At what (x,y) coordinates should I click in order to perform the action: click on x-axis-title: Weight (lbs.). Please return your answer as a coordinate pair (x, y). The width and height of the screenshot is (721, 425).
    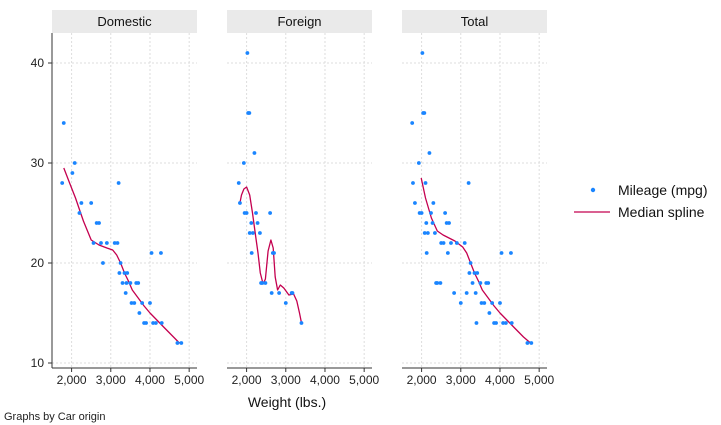
    Looking at the image, I should click on (287, 402).